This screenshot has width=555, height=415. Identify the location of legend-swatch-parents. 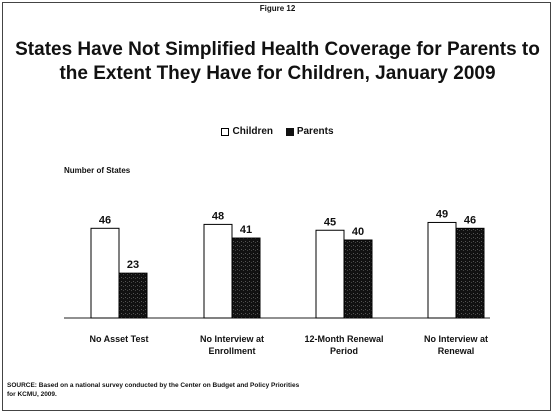
(289, 131).